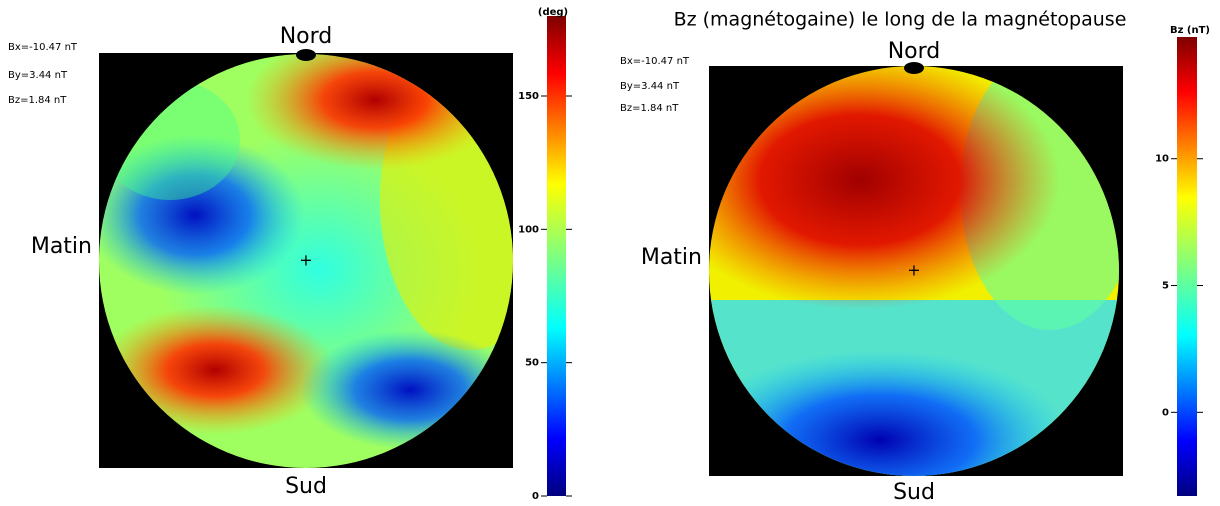  What do you see at coordinates (528, 96) in the screenshot?
I see `tick-label: 150` at bounding box center [528, 96].